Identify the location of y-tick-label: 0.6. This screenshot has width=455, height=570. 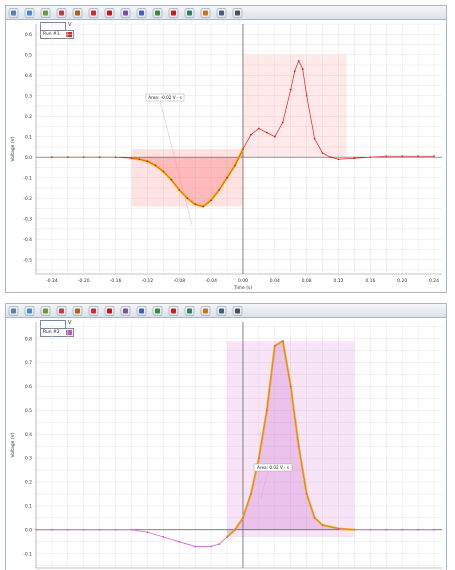
(28, 35).